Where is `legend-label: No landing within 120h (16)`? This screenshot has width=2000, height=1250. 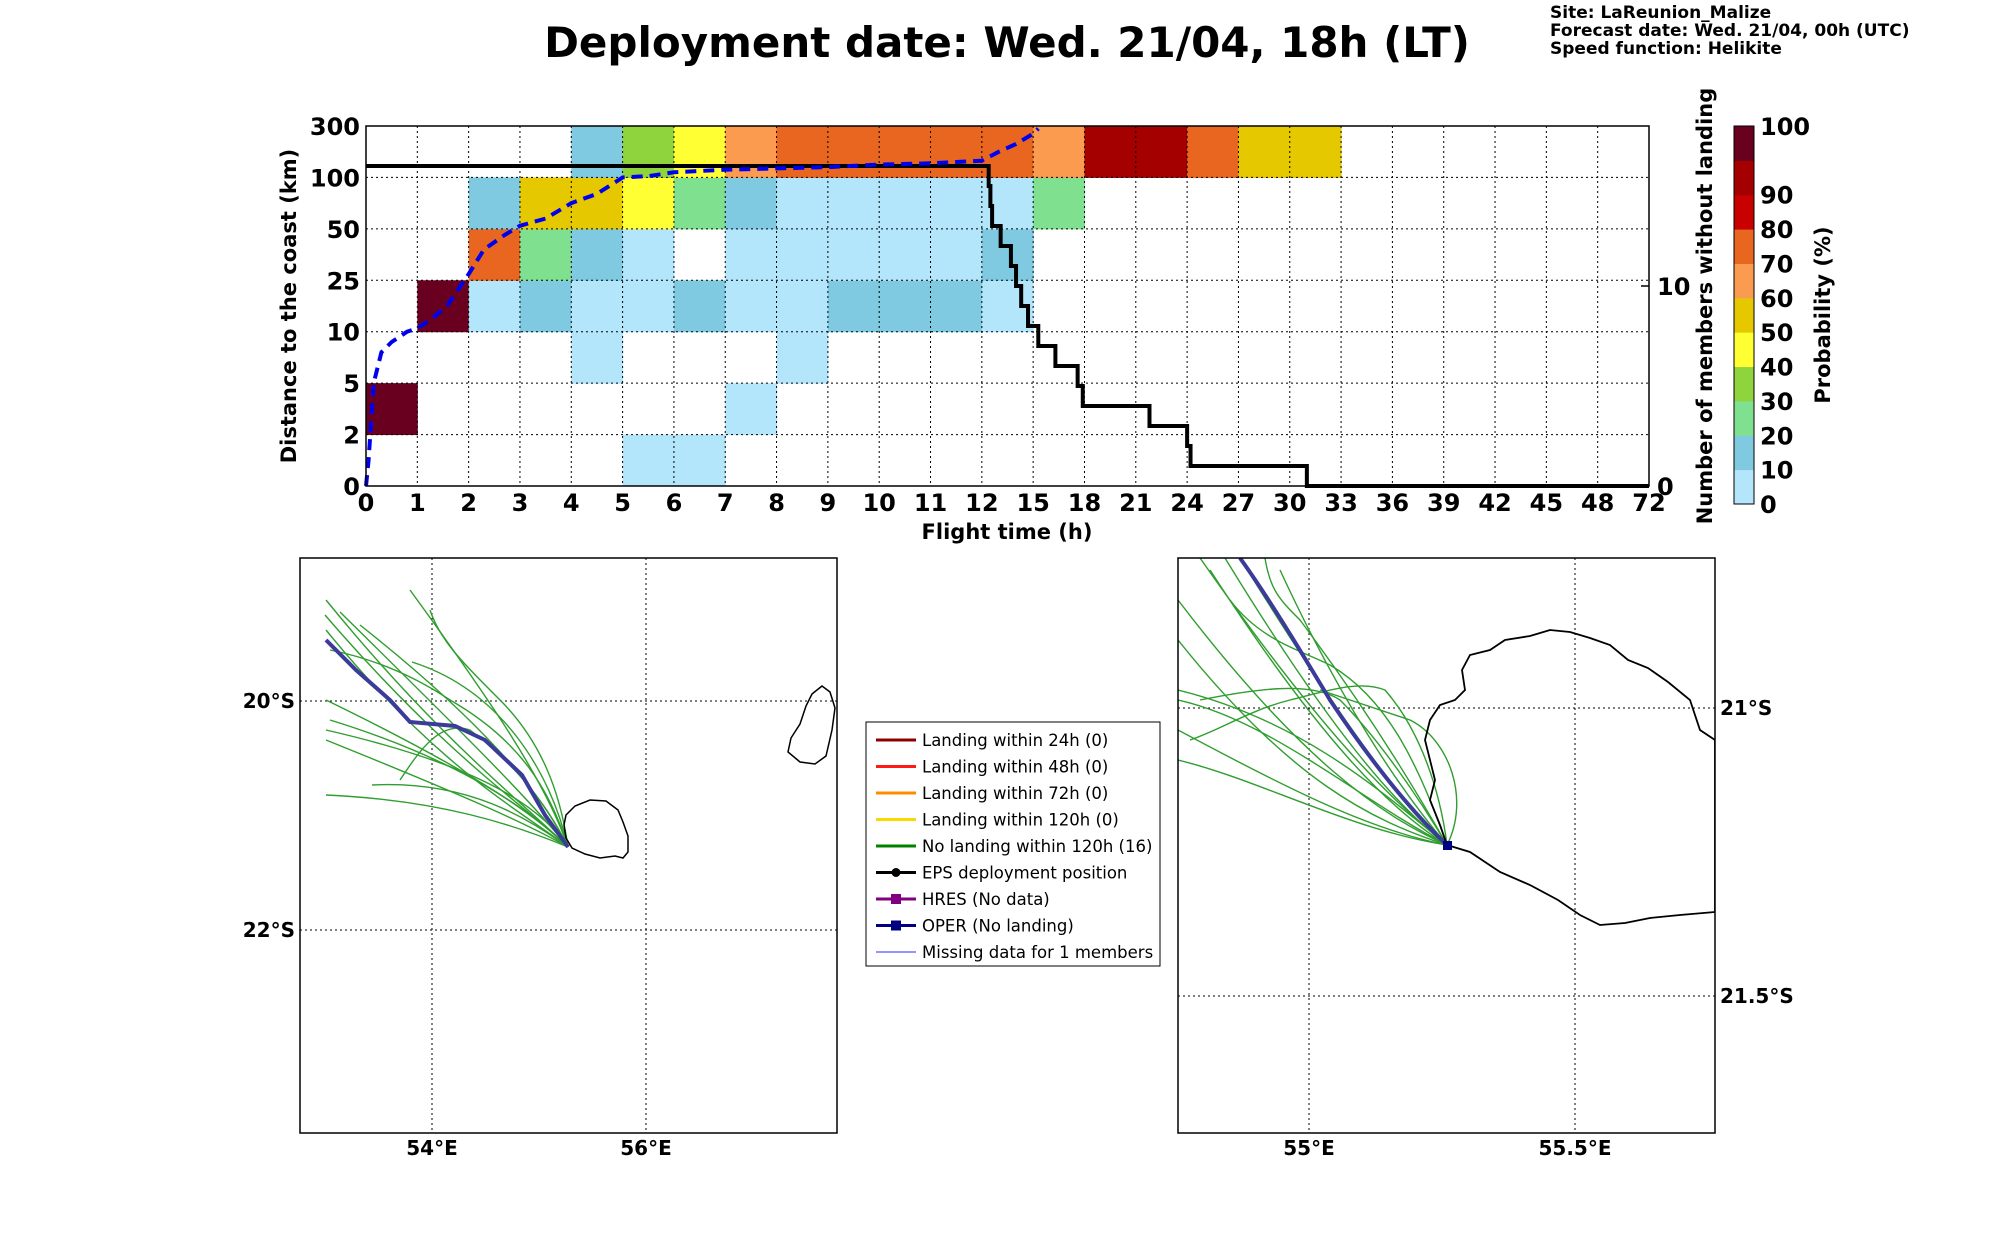 legend-label: No landing within 120h (16) is located at coordinates (1037, 846).